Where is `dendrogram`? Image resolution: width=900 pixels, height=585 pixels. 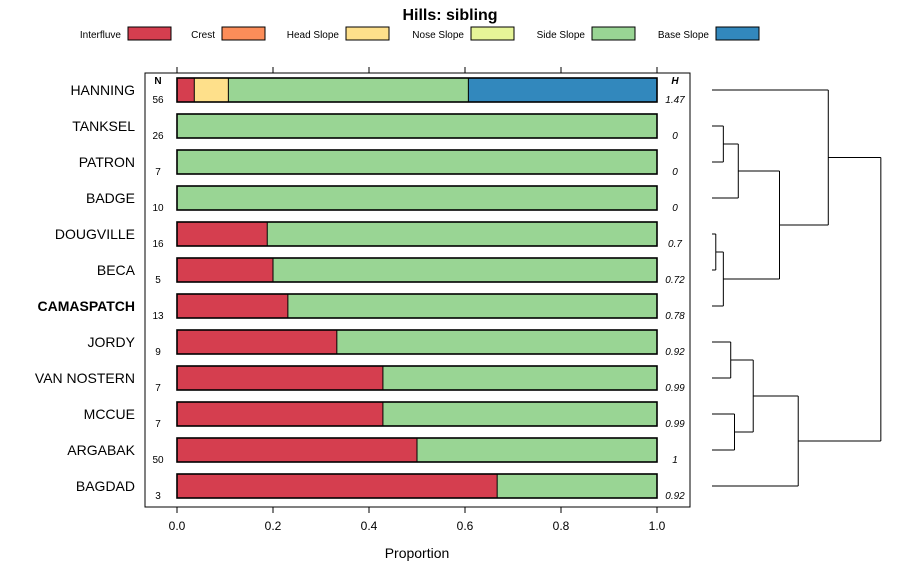 dendrogram is located at coordinates (797, 288).